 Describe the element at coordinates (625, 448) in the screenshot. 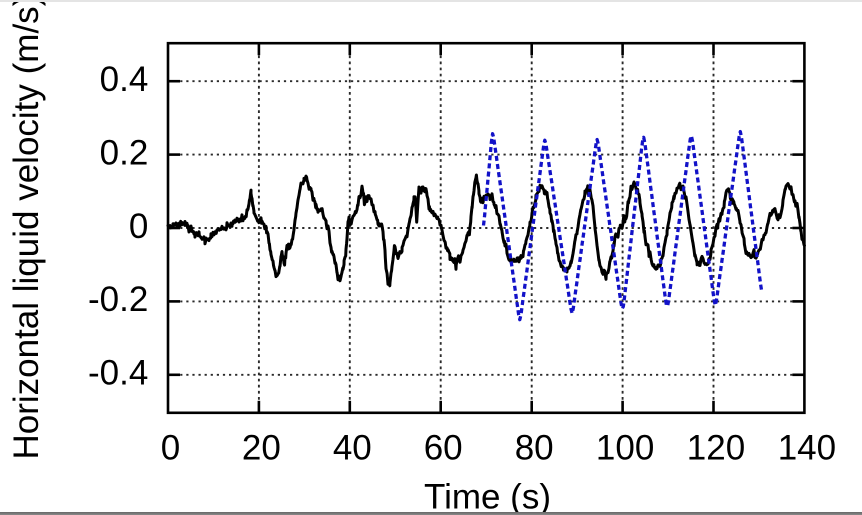

I see `svg-text: 100` at that location.